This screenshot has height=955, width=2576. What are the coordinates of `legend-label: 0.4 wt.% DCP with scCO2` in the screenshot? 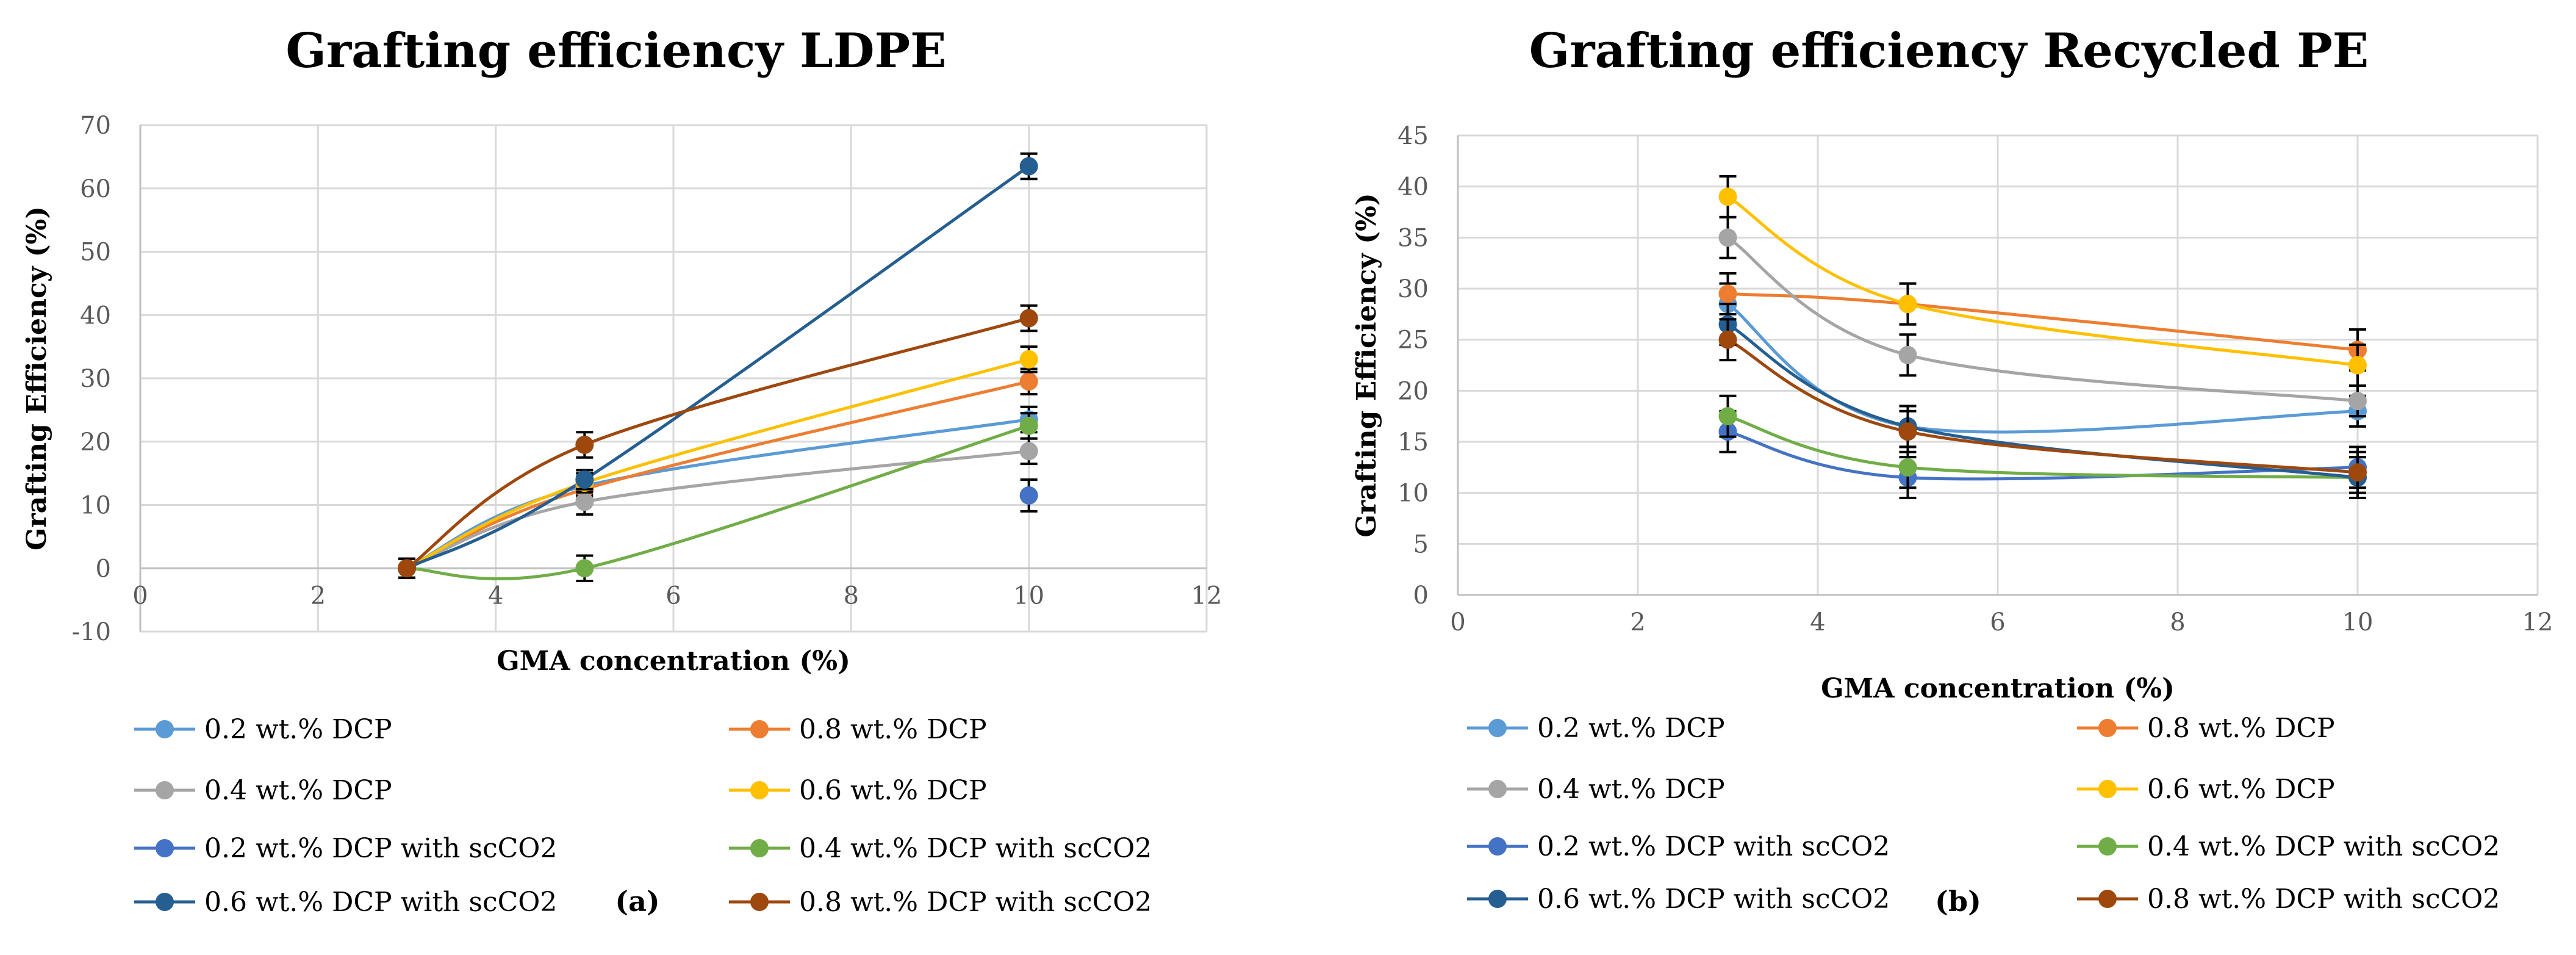 It's located at (2324, 847).